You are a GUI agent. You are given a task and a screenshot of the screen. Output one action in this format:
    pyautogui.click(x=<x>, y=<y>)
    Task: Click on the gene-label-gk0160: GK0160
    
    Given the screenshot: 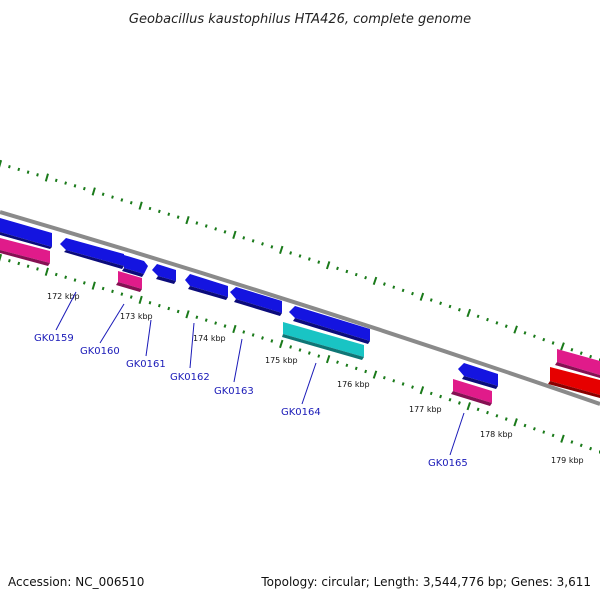 What is the action you would take?
    pyautogui.click(x=100, y=351)
    